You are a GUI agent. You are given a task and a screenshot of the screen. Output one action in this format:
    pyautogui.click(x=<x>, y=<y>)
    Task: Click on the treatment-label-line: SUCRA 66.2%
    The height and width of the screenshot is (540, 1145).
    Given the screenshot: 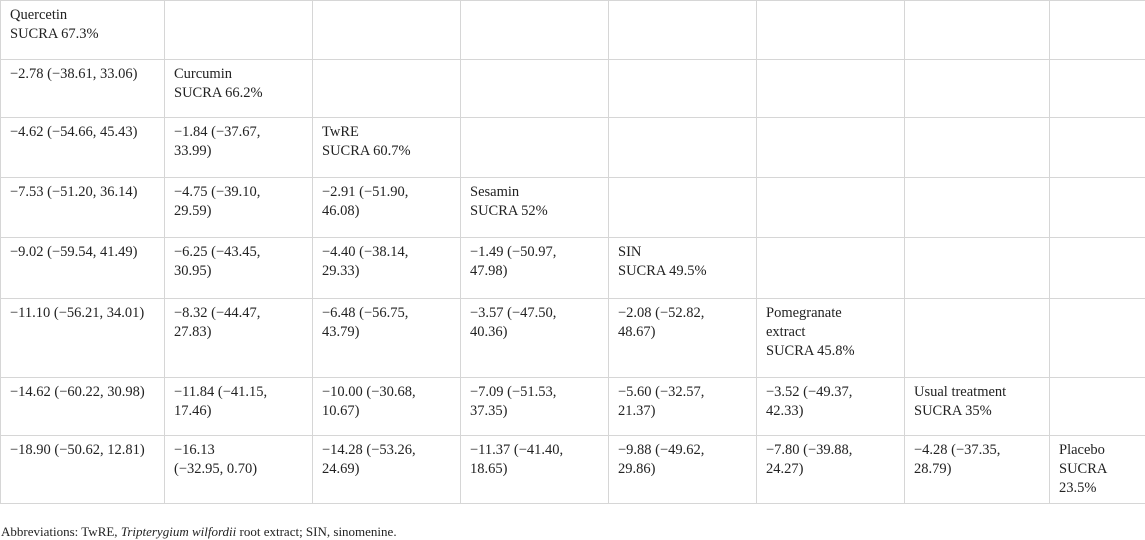 What is the action you would take?
    pyautogui.click(x=218, y=93)
    